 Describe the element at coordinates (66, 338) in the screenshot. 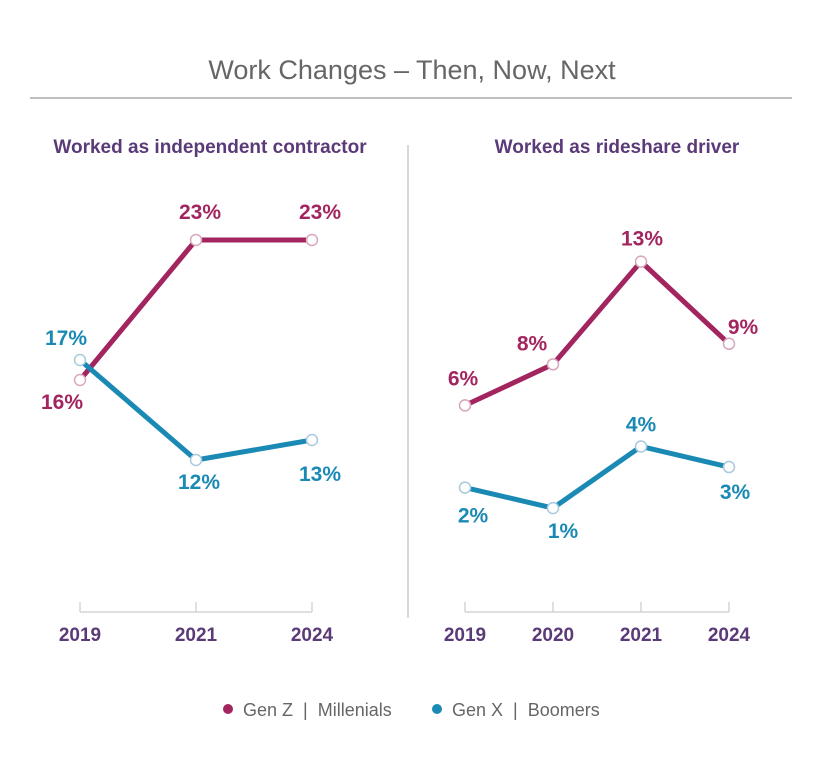

I see `data-label: 17%` at that location.